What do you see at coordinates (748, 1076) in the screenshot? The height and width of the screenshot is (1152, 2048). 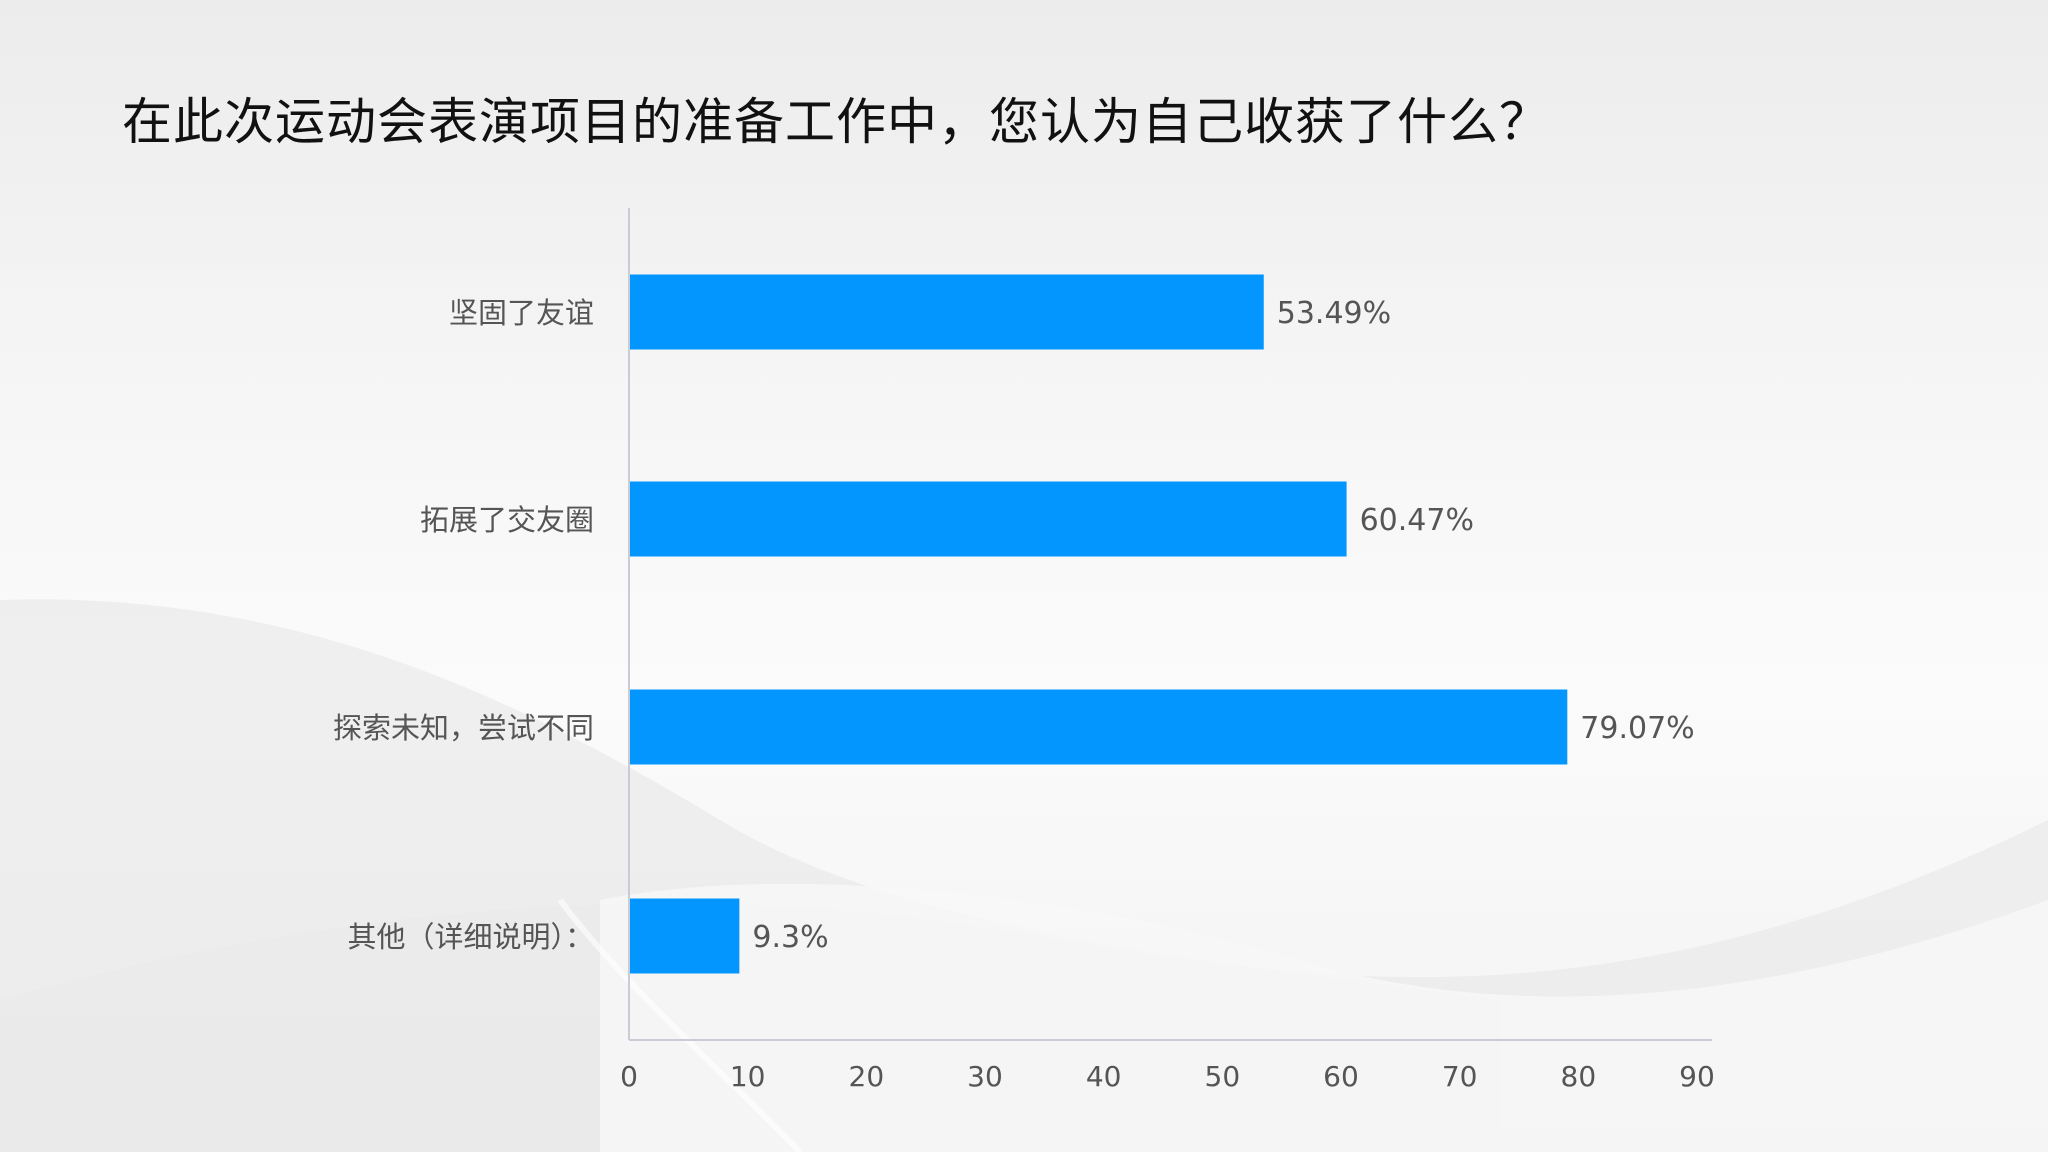 I see `x-tick-label: 10` at bounding box center [748, 1076].